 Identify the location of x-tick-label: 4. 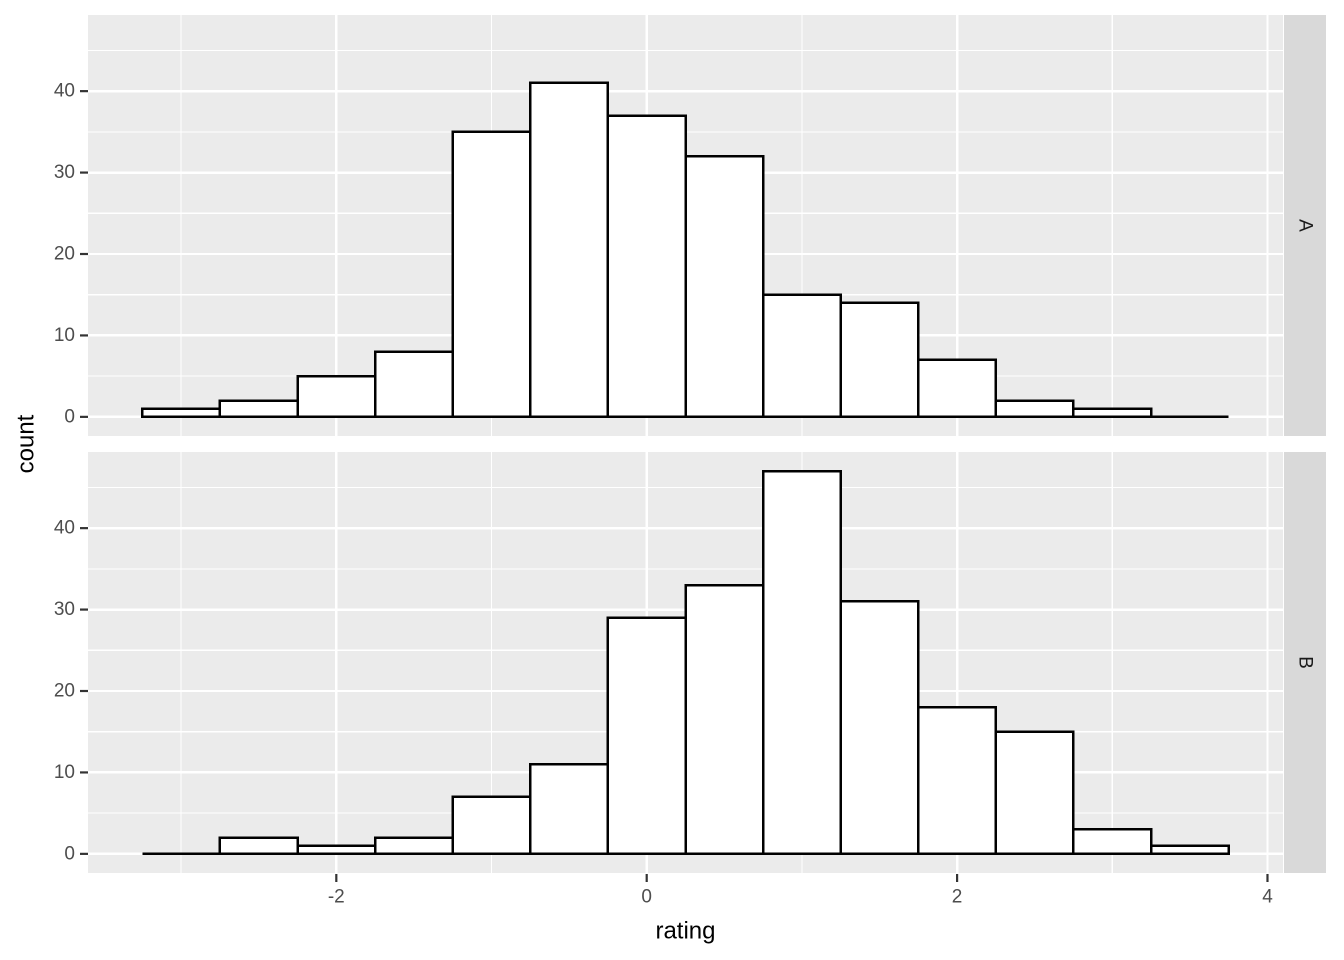
(1267, 897).